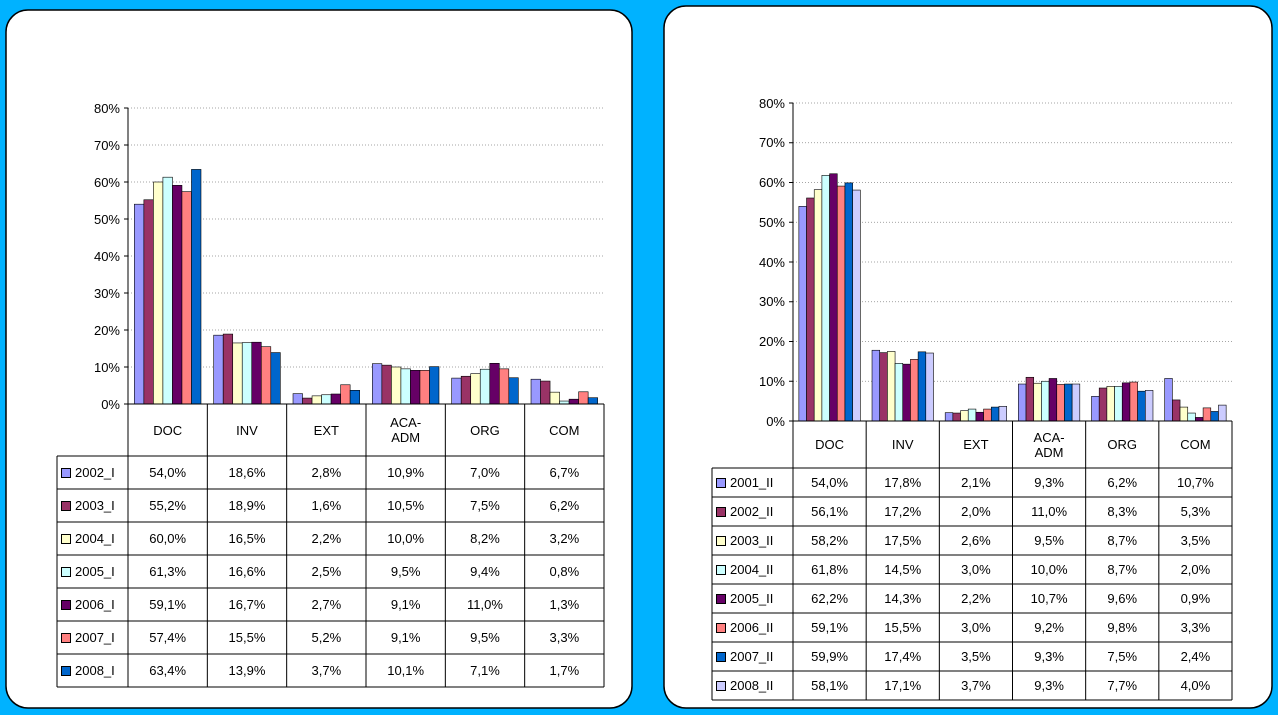 The image size is (1278, 715). I want to click on value-label: 17,2%, so click(902, 511).